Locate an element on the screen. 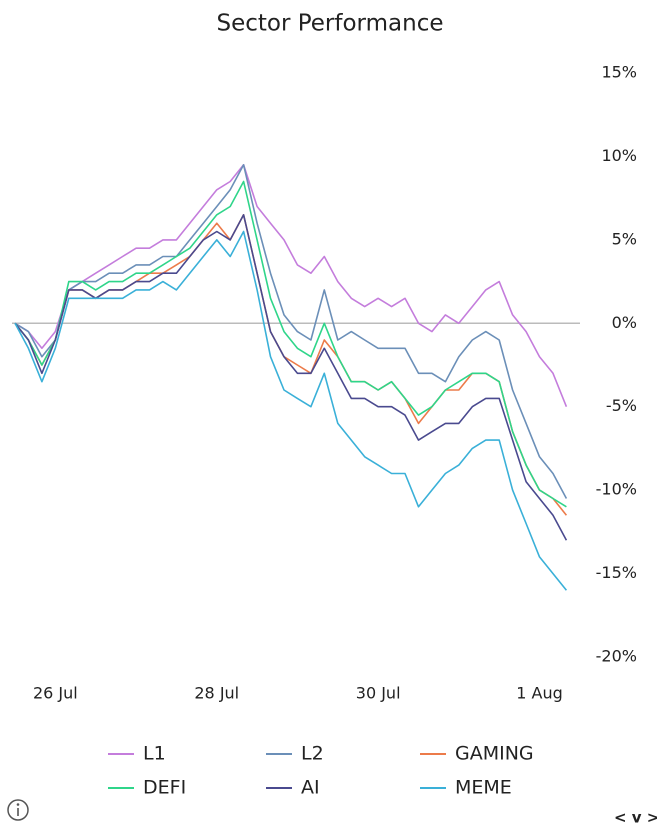  y-tick-label: 5% is located at coordinates (624, 238).